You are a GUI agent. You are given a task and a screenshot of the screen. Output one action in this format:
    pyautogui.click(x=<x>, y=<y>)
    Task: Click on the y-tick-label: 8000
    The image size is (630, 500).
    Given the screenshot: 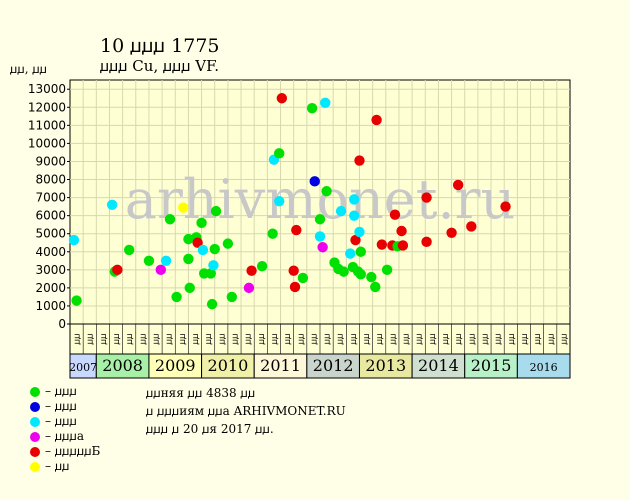 What is the action you would take?
    pyautogui.click(x=50, y=180)
    